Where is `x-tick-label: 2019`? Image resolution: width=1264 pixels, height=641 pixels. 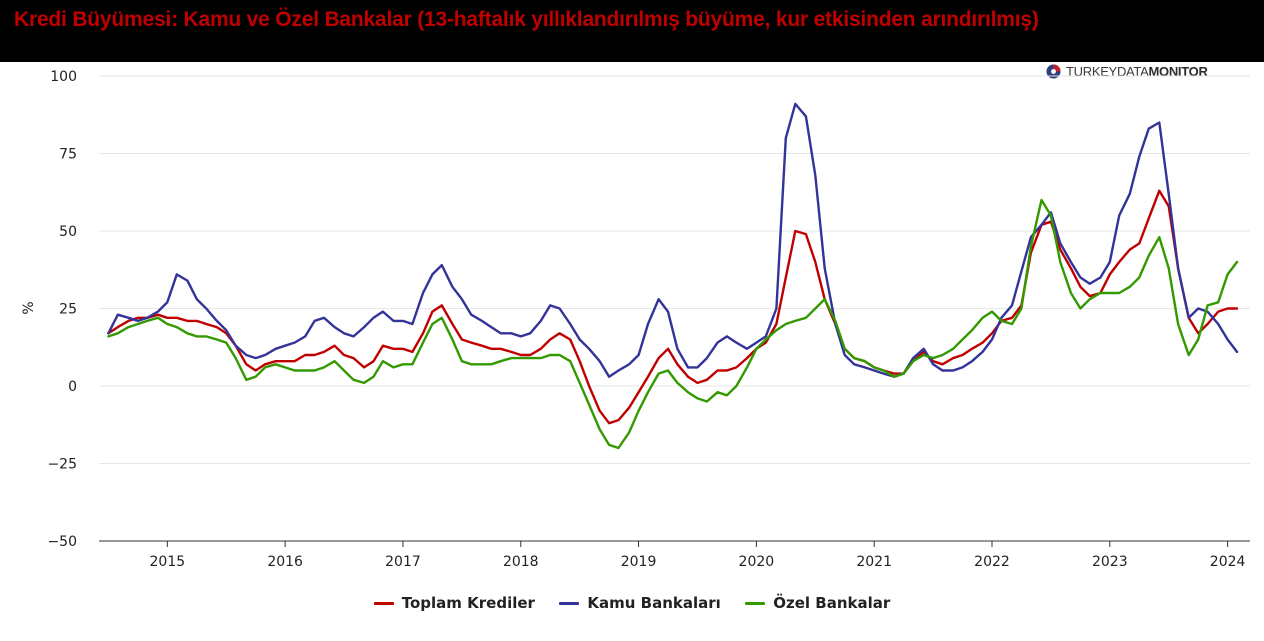
x-tick-label: 2019 is located at coordinates (639, 562).